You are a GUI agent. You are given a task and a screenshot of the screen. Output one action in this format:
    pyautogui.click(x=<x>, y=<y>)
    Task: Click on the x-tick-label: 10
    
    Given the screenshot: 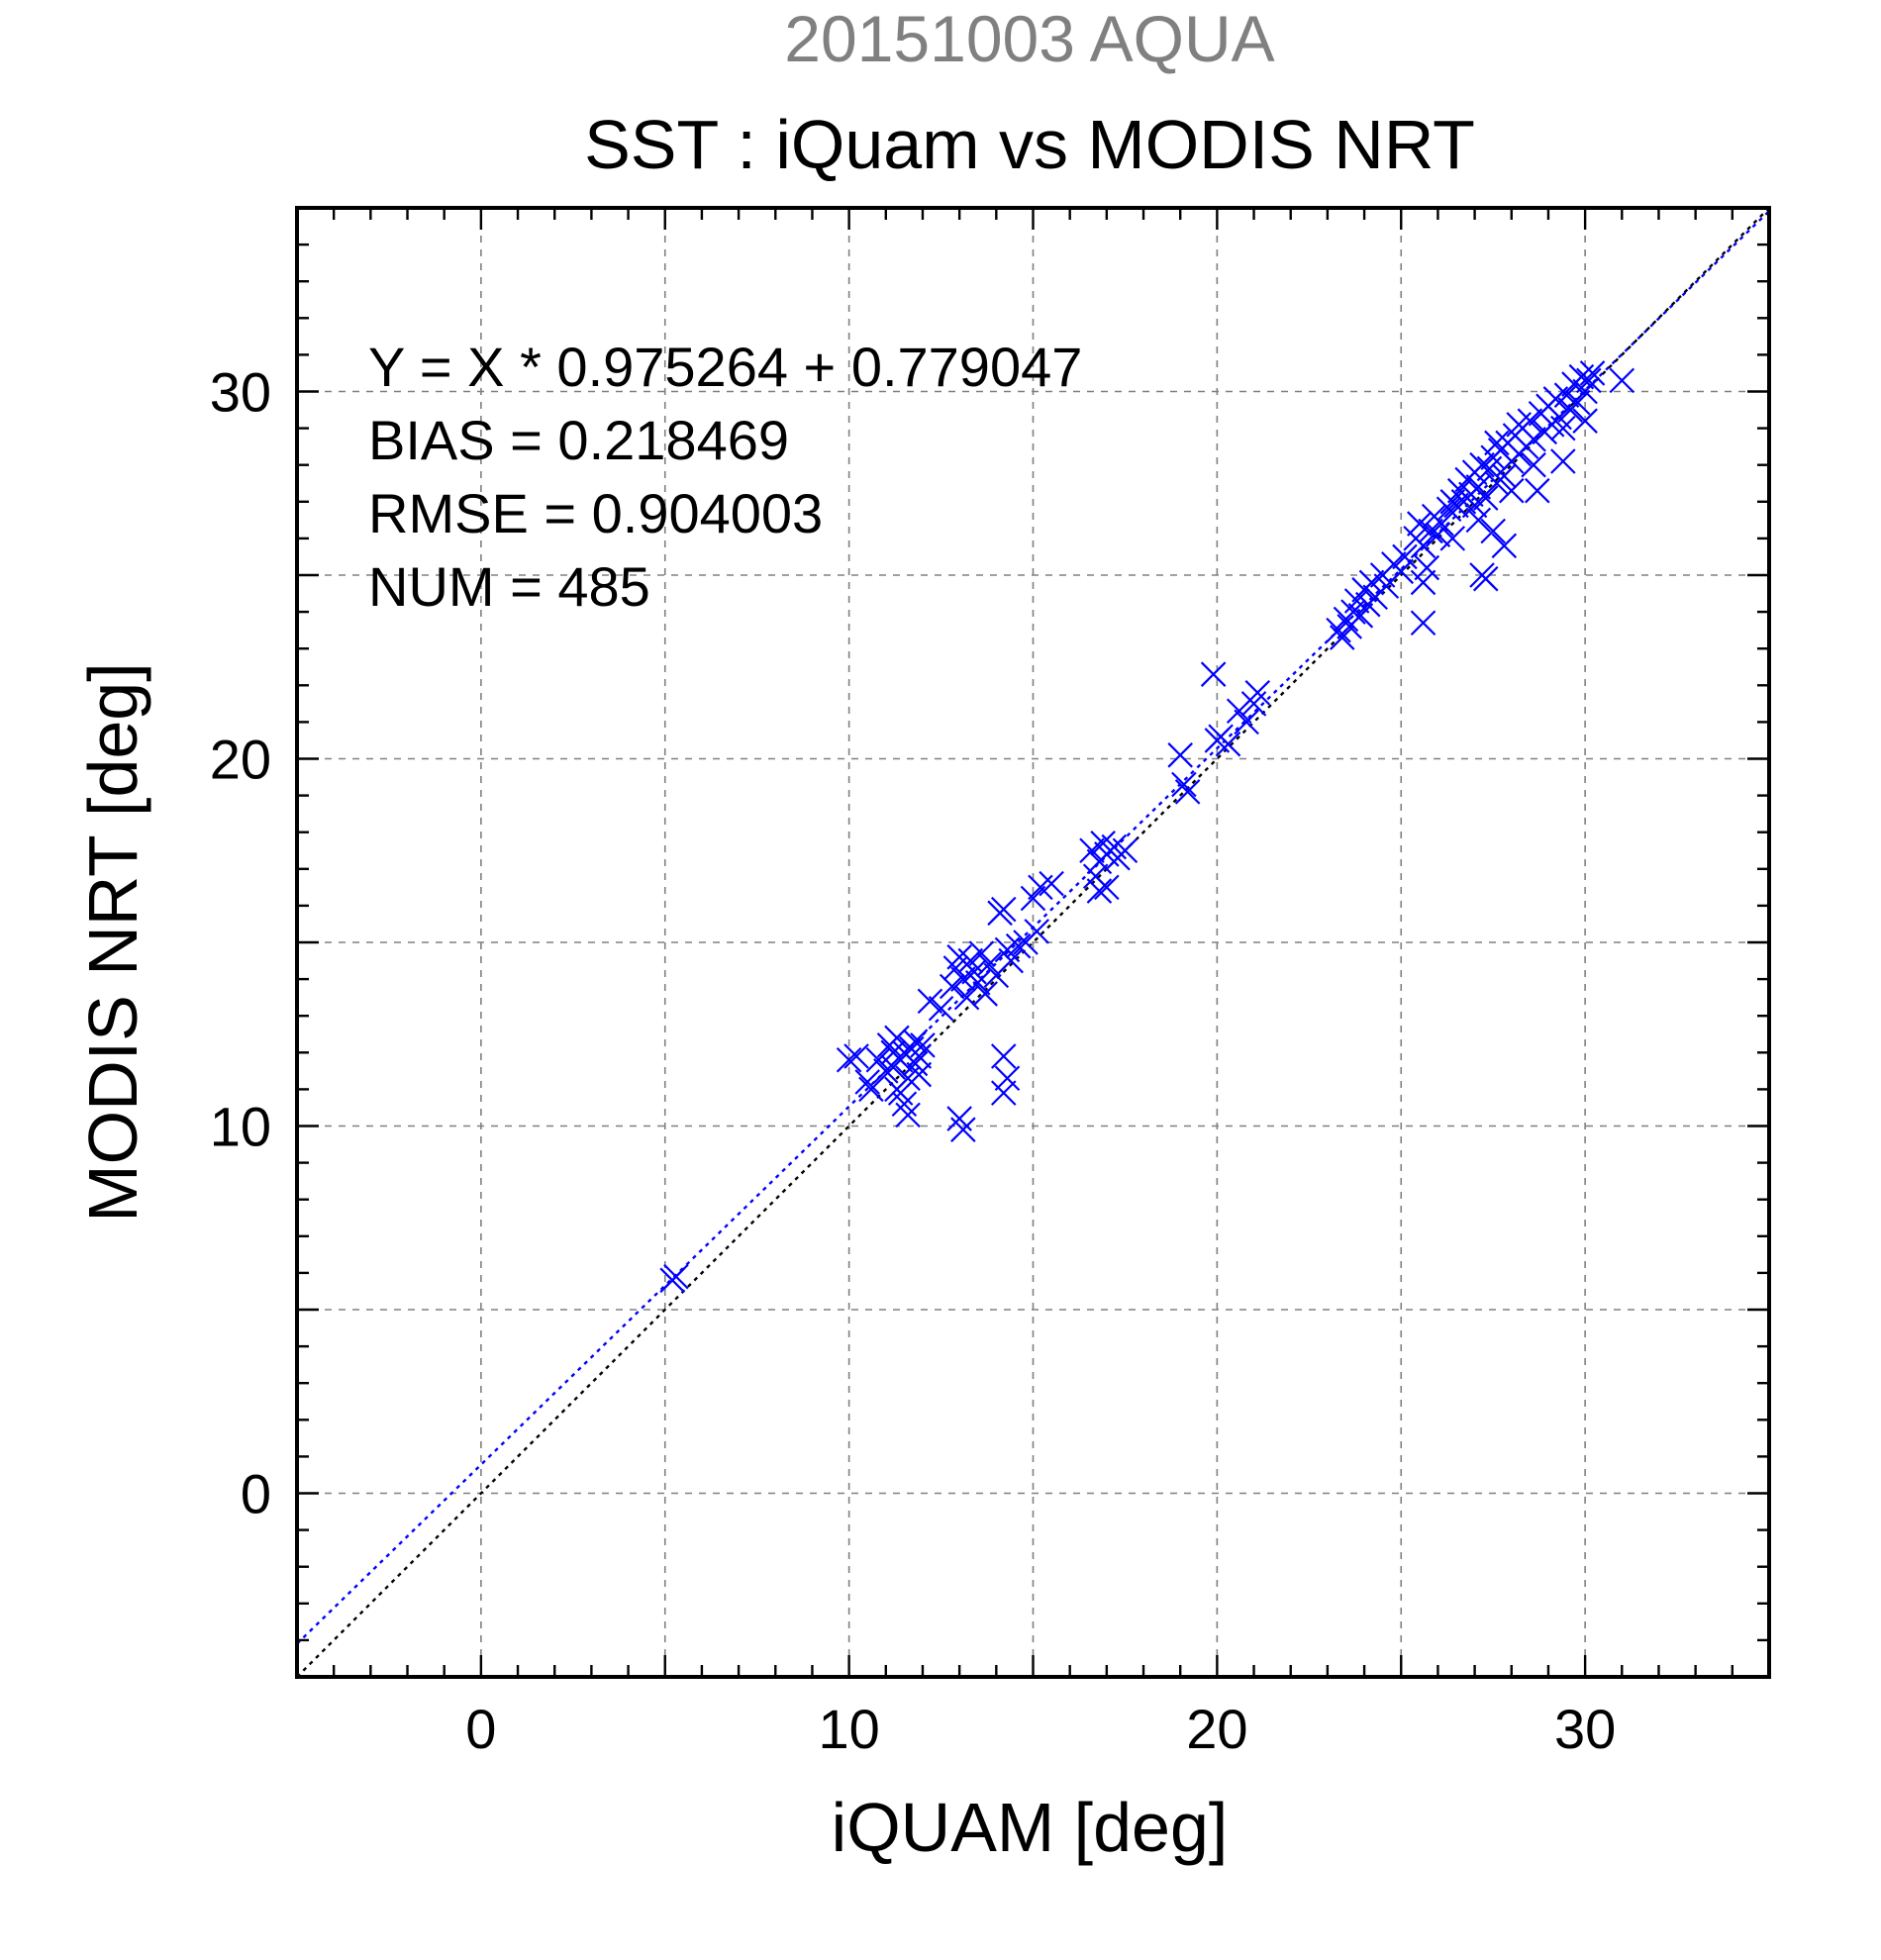 What is the action you would take?
    pyautogui.click(x=849, y=1729)
    